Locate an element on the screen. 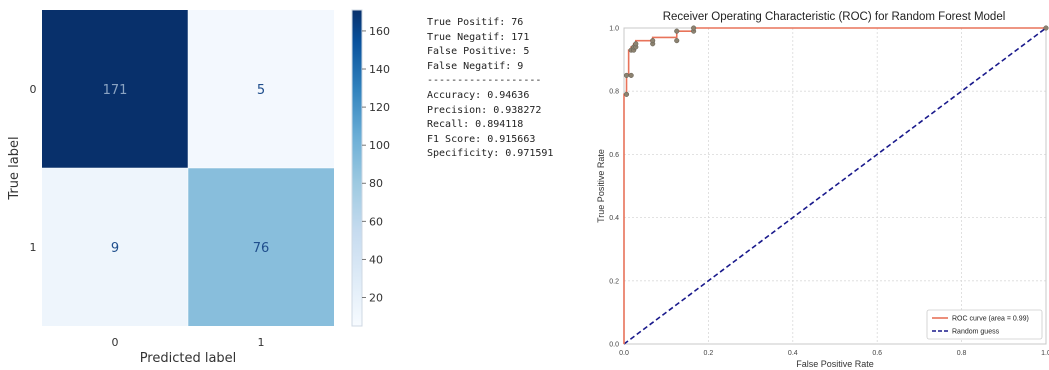  x-tick-label: 0 is located at coordinates (115, 342).